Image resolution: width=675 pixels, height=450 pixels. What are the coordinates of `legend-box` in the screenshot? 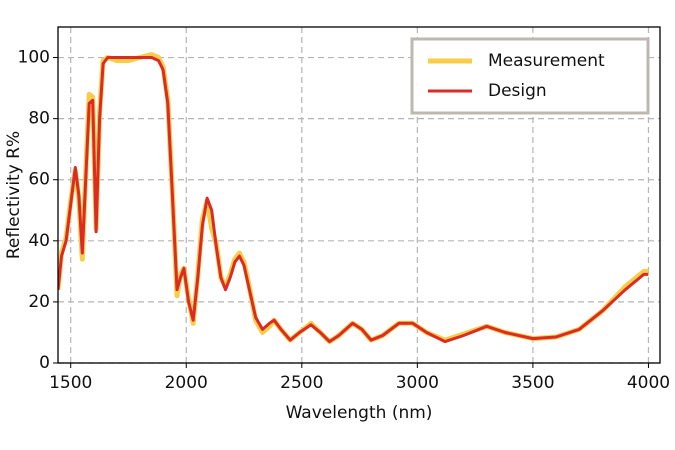 It's located at (530, 76).